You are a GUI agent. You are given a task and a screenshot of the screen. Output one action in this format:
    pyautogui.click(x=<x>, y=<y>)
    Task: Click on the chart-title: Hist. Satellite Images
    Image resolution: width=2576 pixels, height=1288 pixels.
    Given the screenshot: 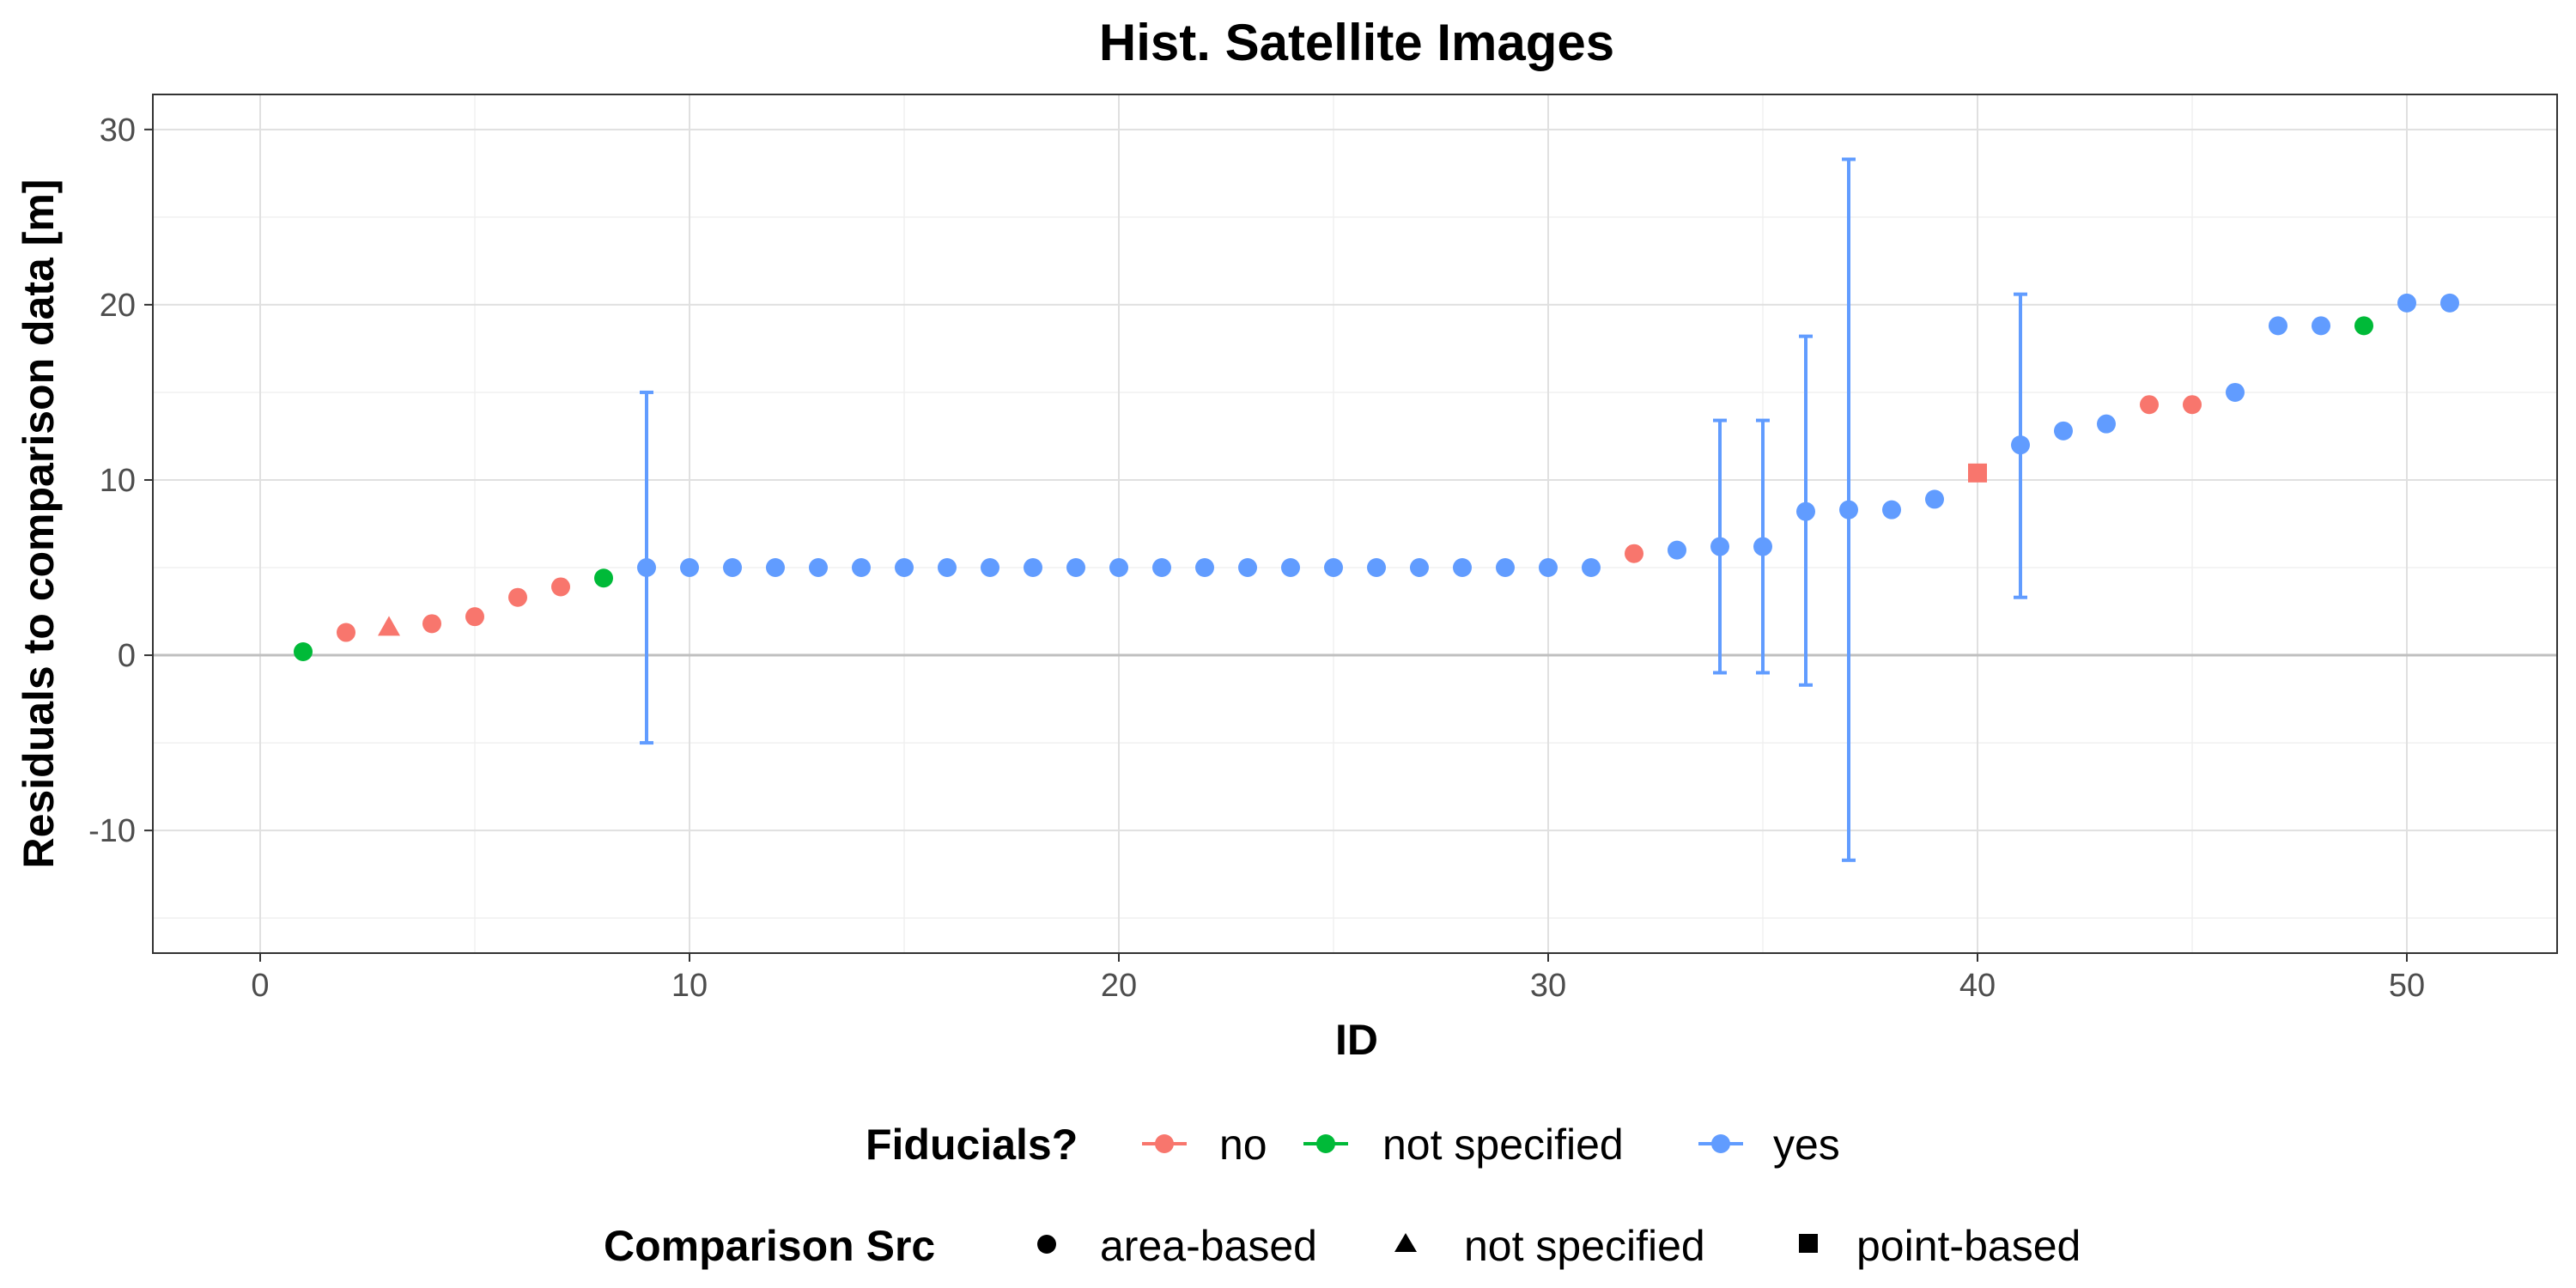 What is the action you would take?
    pyautogui.click(x=1356, y=42)
    